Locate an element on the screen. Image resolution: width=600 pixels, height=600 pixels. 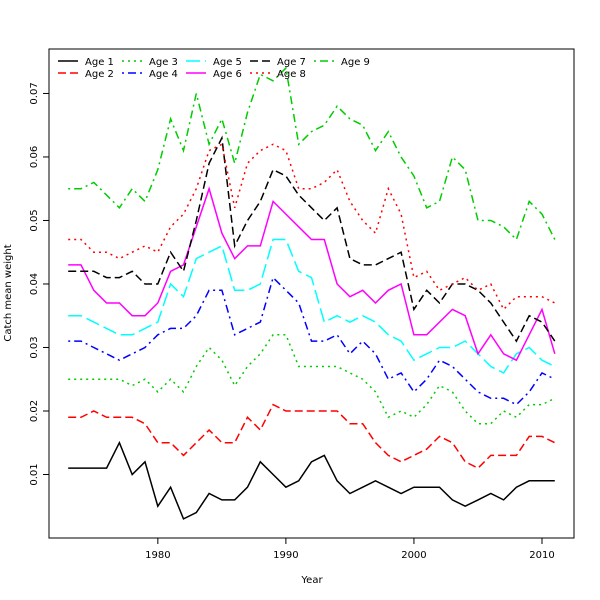
x-axis-label: Year is located at coordinates (311, 580).